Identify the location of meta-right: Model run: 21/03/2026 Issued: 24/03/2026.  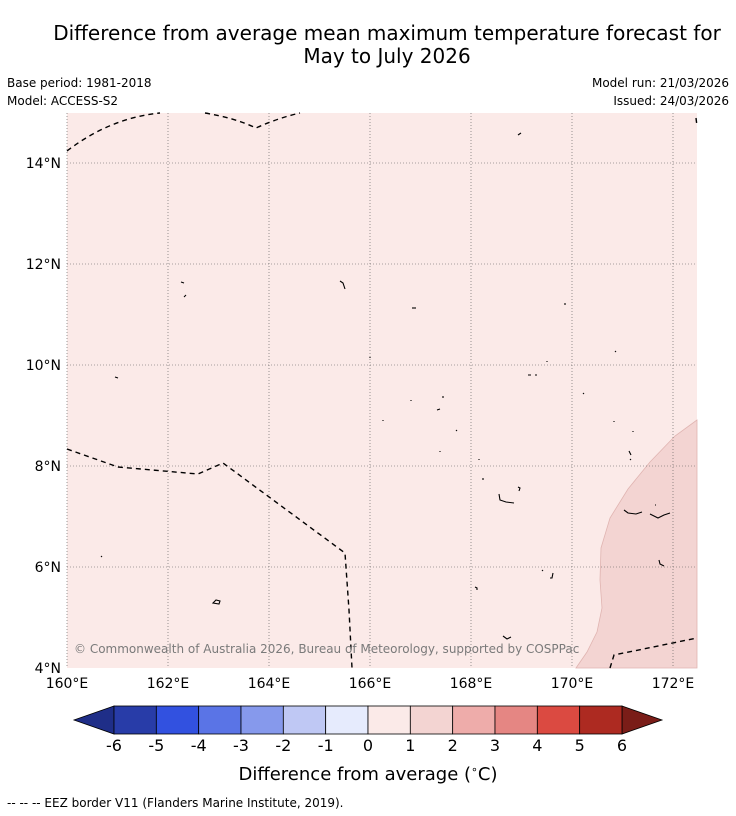
(660, 92).